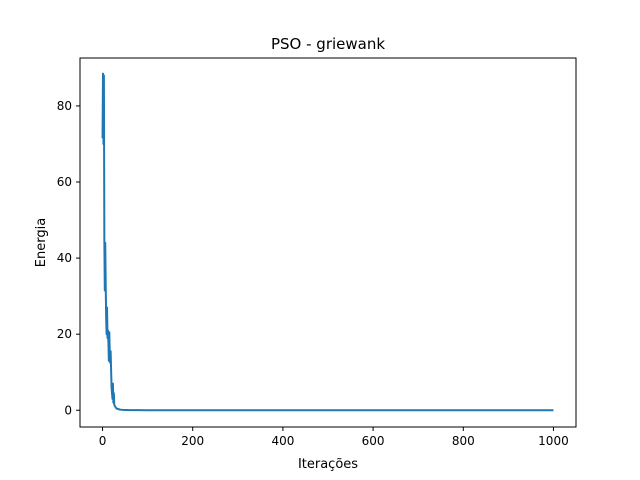 The image size is (640, 480). What do you see at coordinates (64, 106) in the screenshot?
I see `y-tick-label: 80` at bounding box center [64, 106].